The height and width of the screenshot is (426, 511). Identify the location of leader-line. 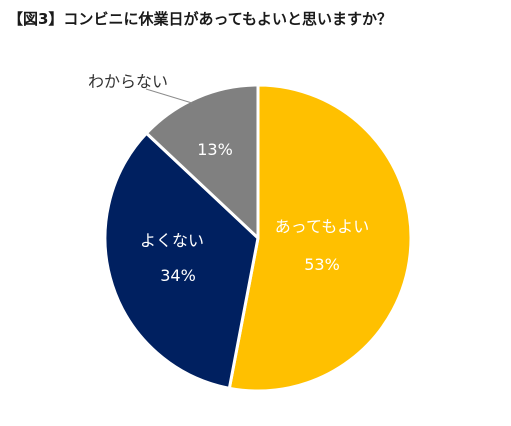
(169, 96).